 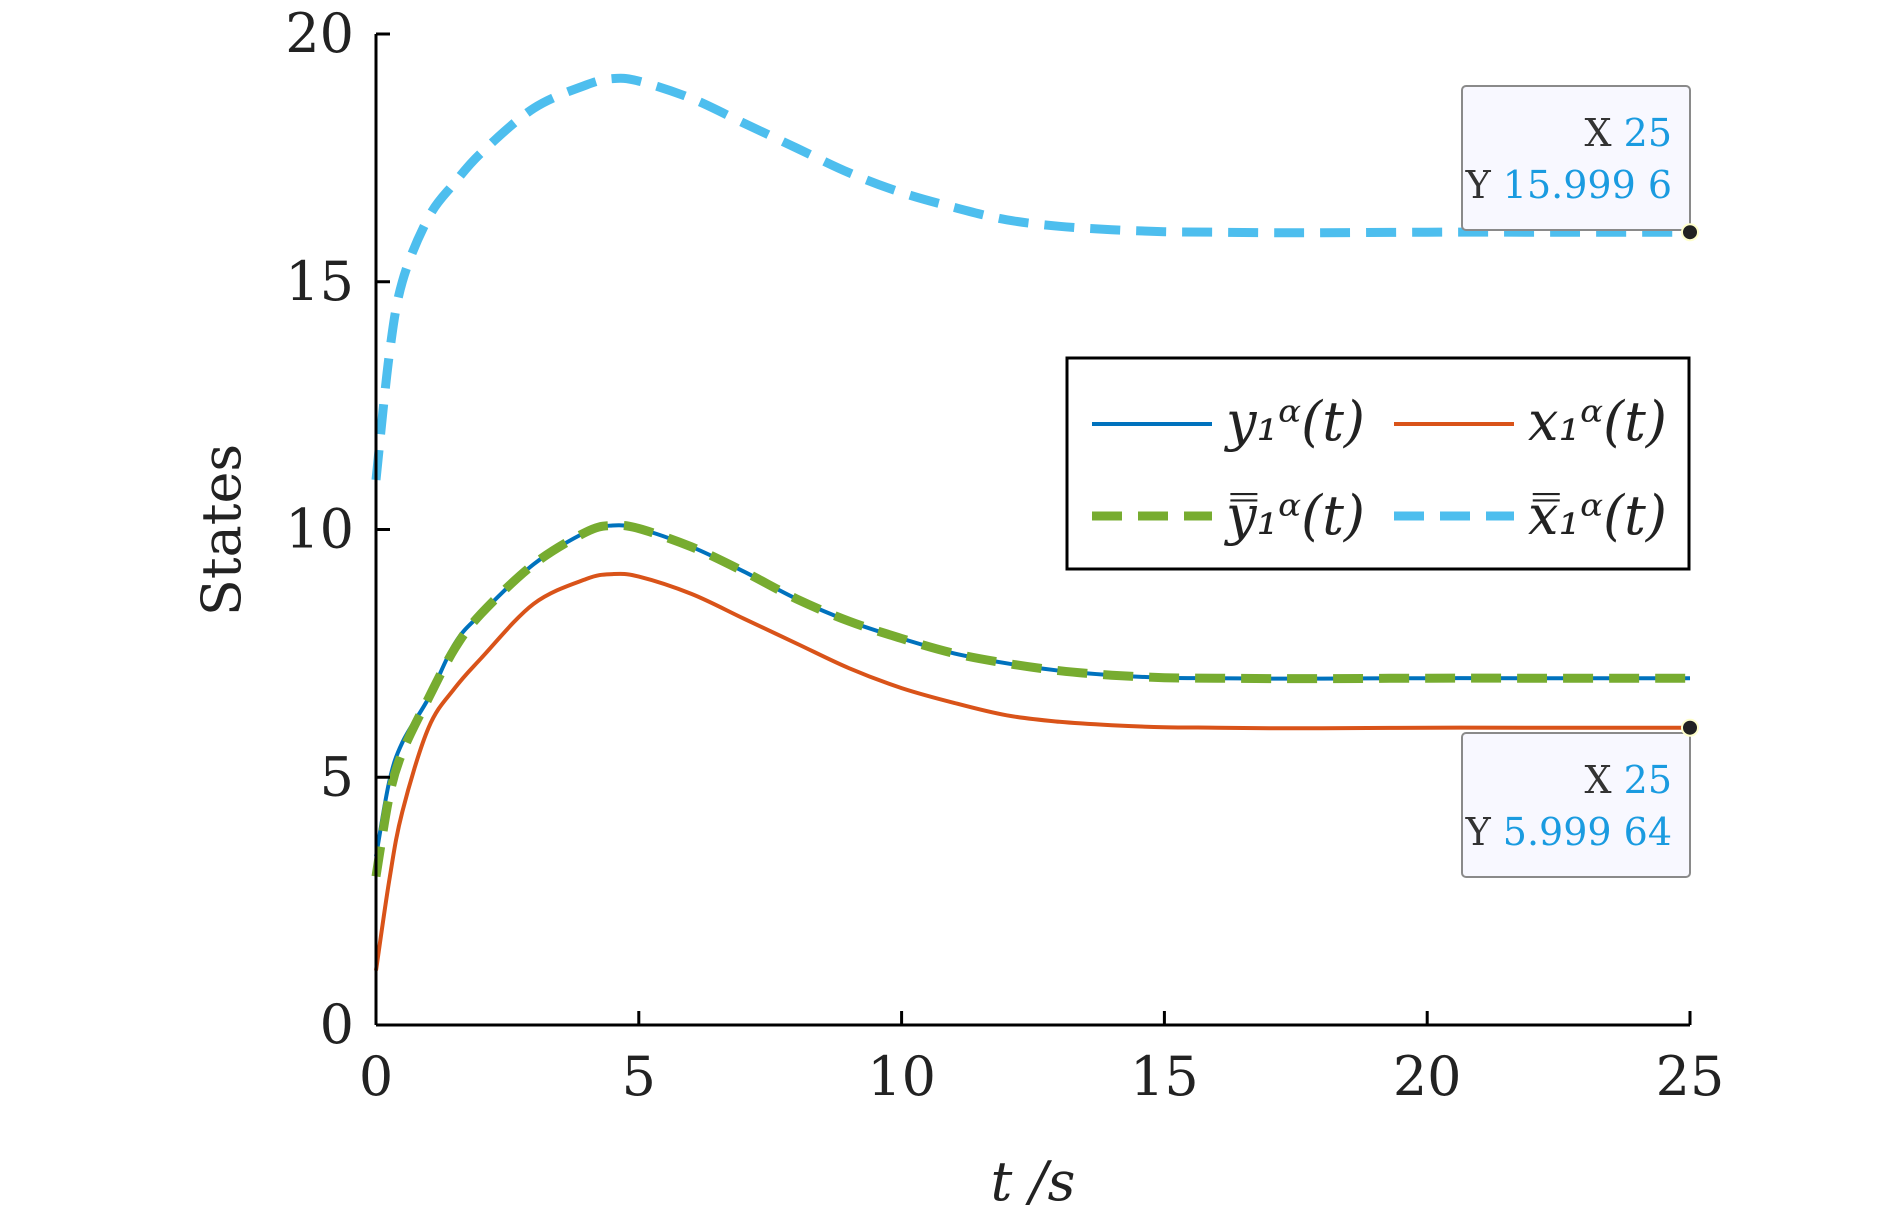 What do you see at coordinates (1294, 421) in the screenshot?
I see `legend-label-y1: y₁ᵅ(t)` at bounding box center [1294, 421].